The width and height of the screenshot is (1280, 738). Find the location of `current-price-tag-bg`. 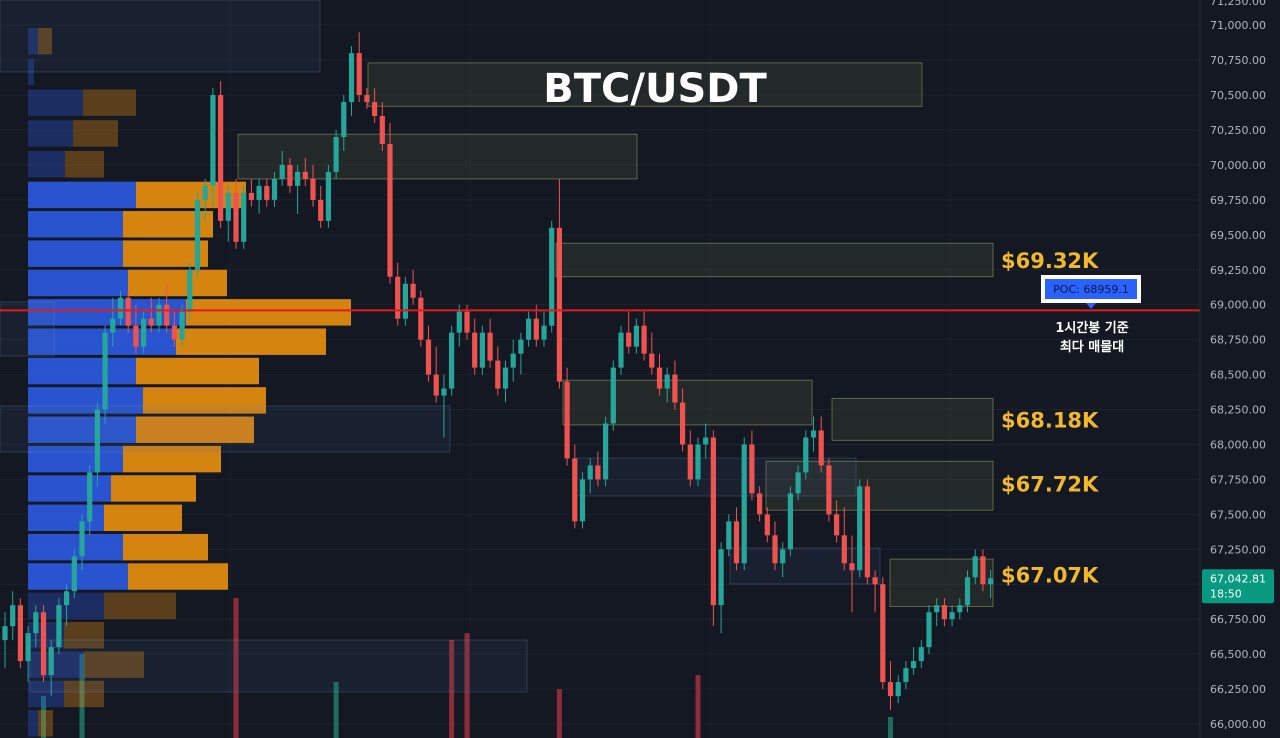

current-price-tag-bg is located at coordinates (1238, 586).